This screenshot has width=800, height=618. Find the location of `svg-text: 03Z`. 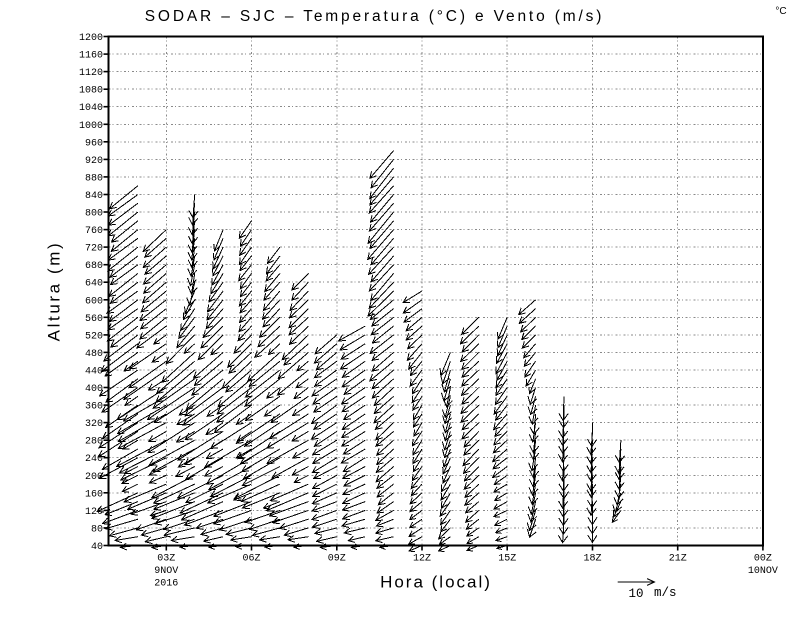

svg-text: 03Z is located at coordinates (166, 559).